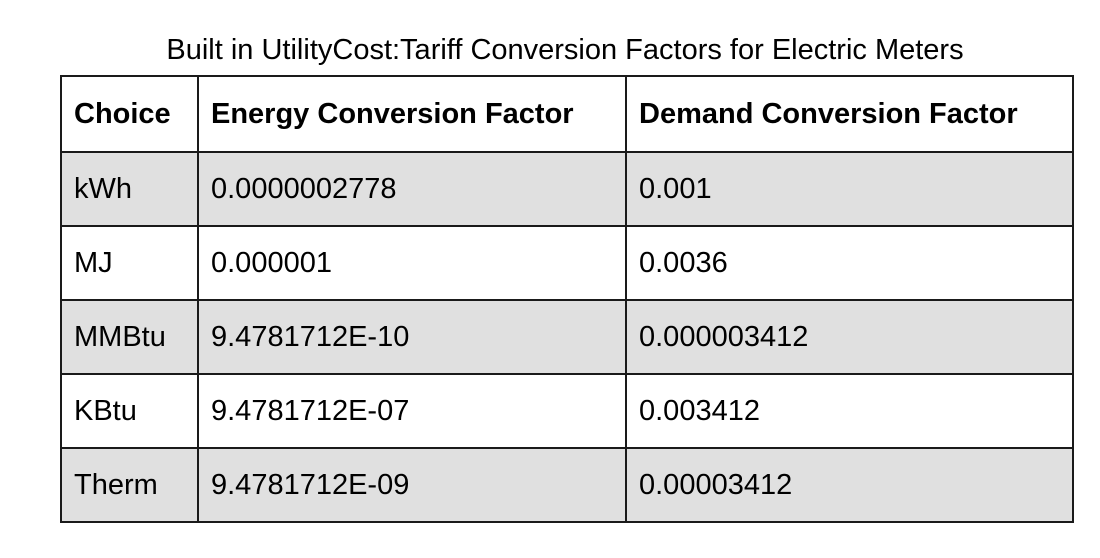 Image resolution: width=1100 pixels, height=558 pixels. Describe the element at coordinates (849, 411) in the screenshot. I see `cell-demand-factor: 0.003412` at that location.